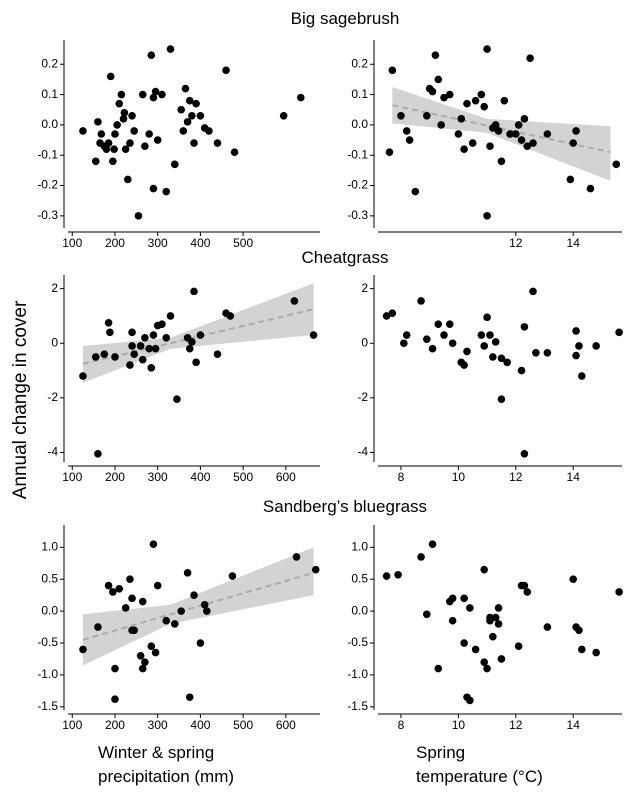 The width and height of the screenshot is (627, 805). Describe the element at coordinates (345, 506) in the screenshot. I see `row-title: Sandberg’s bluegrass` at that location.